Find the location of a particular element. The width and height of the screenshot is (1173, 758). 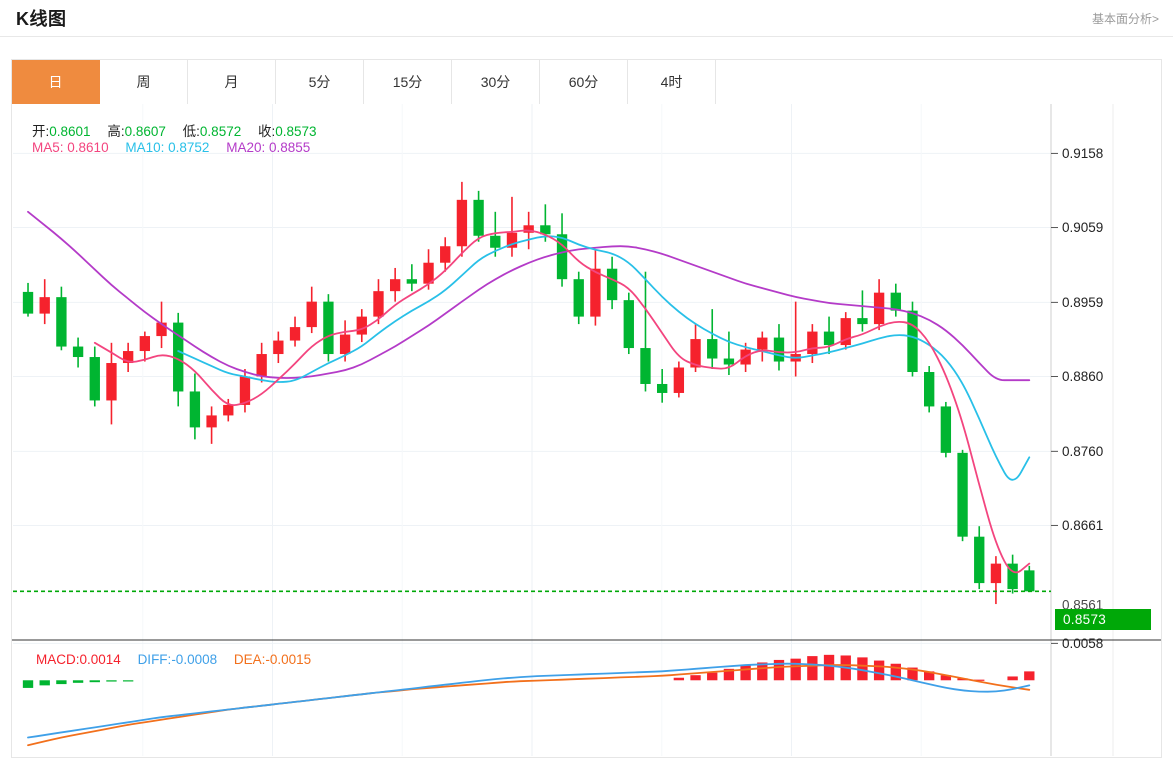

tab-5: 30分 is located at coordinates (496, 82).